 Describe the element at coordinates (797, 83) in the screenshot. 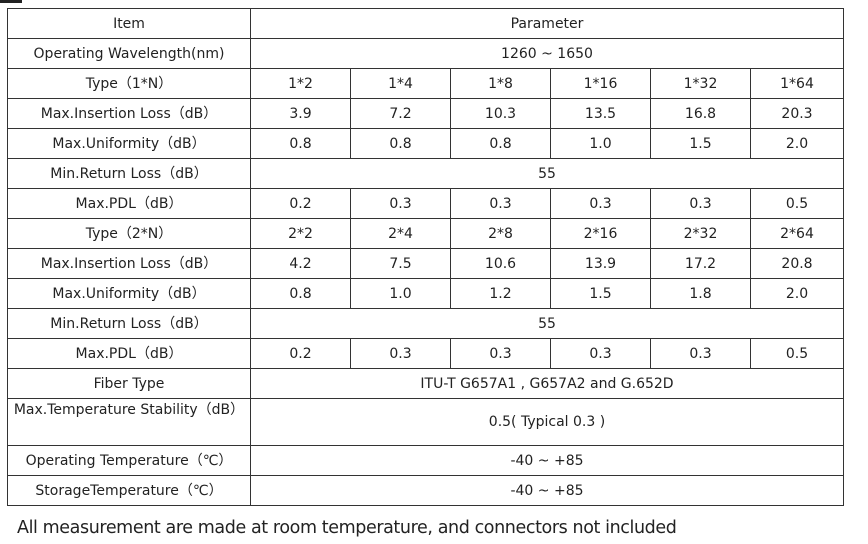

I see `cell-value: 1*64` at that location.